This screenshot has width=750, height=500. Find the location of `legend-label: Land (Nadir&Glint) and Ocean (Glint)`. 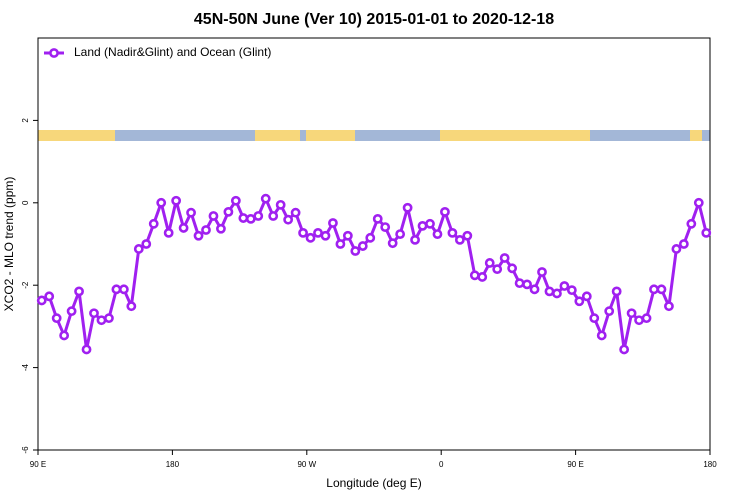

legend-label: Land (Nadir&Glint) and Ocean (Glint) is located at coordinates (172, 52).